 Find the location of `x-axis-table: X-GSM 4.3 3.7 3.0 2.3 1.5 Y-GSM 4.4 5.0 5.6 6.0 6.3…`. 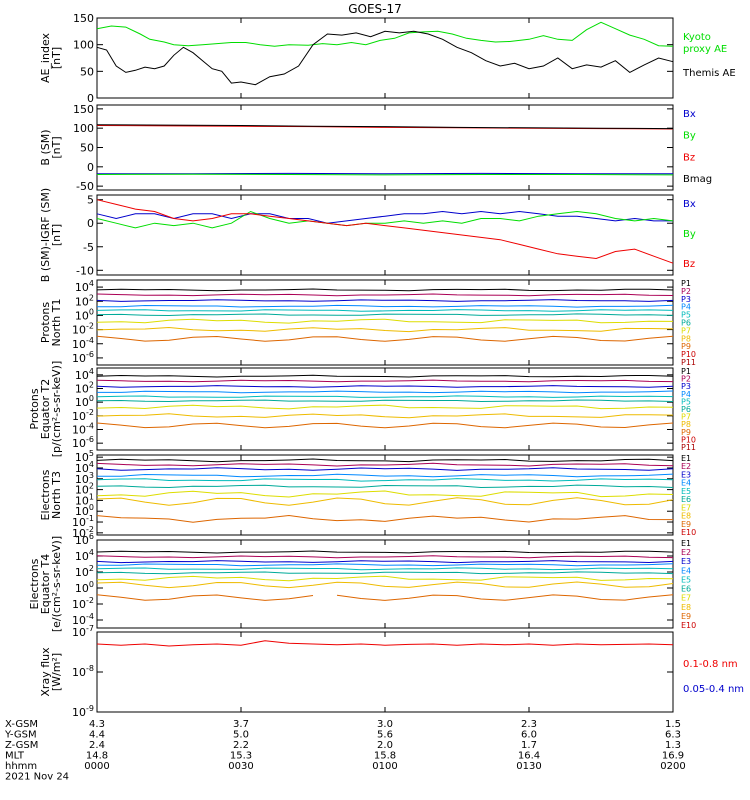

x-axis-table: X-GSM 4.3 3.7 3.0 2.3 1.5 Y-GSM 4.4 5.0 5.6 6.0 6.3… is located at coordinates (345, 751).